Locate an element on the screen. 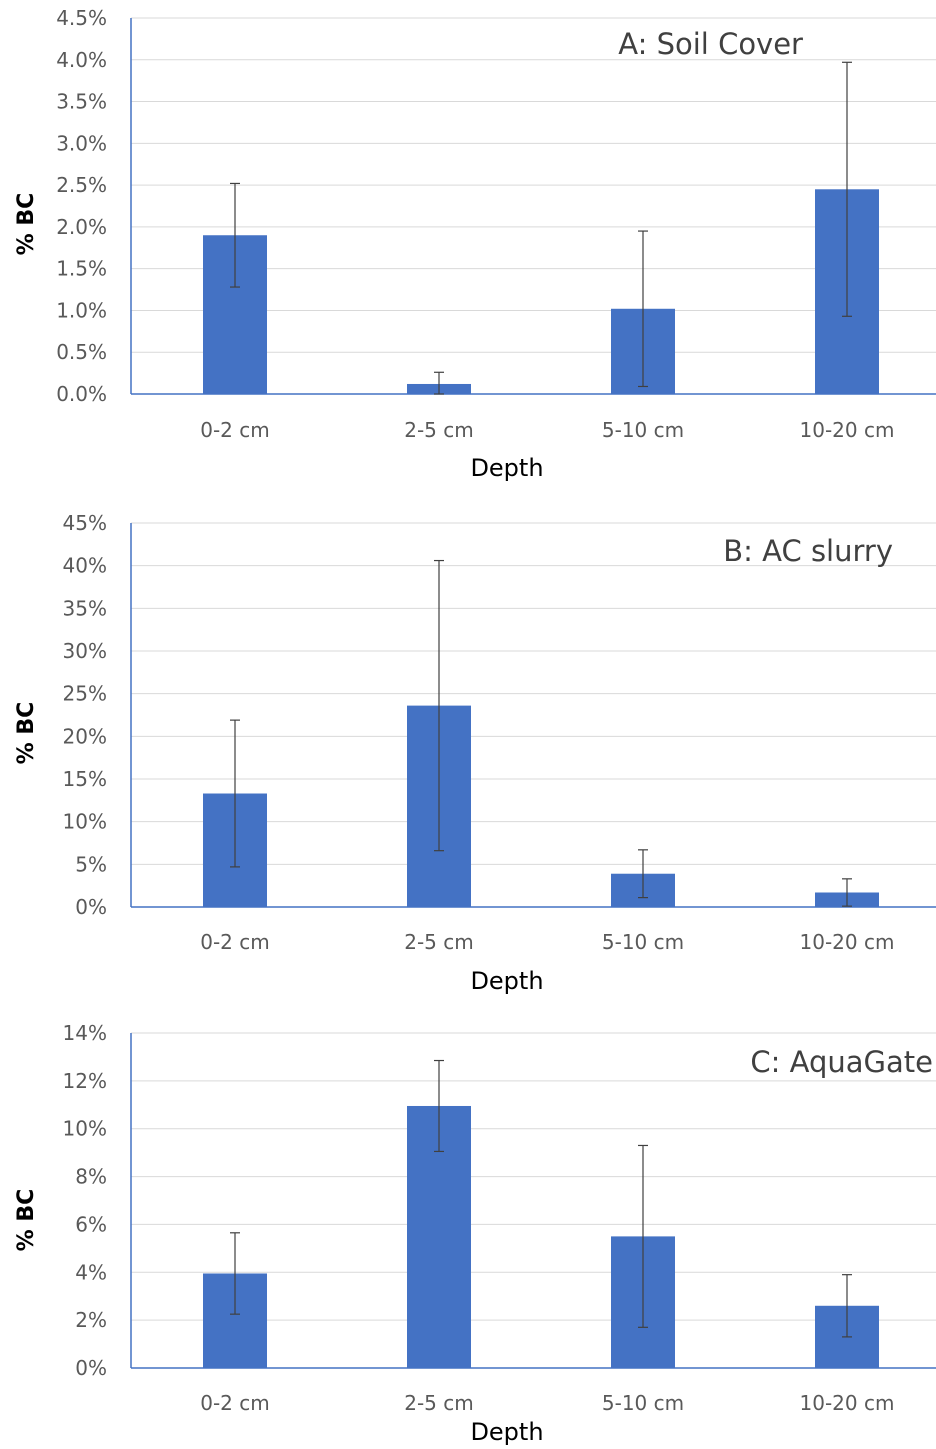 This screenshot has height=1449, width=936. y-tick-label: 0.0% is located at coordinates (81, 394).